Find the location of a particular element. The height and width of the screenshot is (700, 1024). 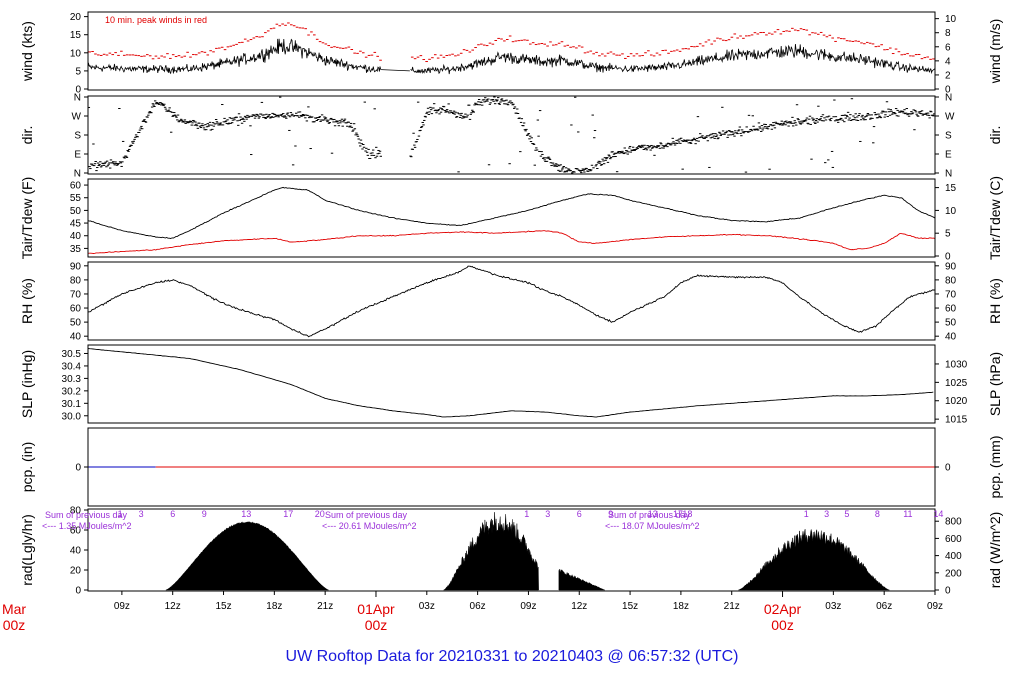

rad-right-tick-label: 800 is located at coordinates (953, 522).